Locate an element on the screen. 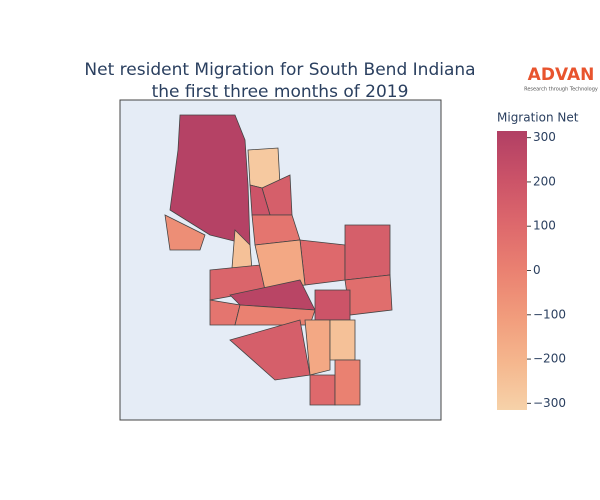  colorbar-tick-label: −200 is located at coordinates (549, 359).